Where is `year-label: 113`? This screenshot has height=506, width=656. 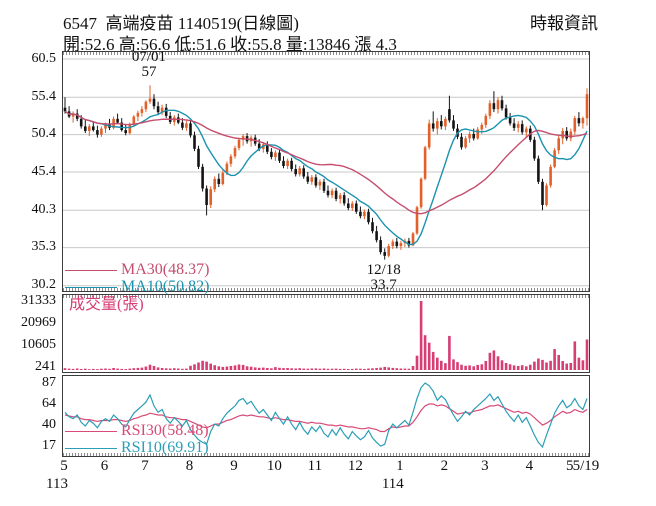 year-label: 113 is located at coordinates (57, 484).